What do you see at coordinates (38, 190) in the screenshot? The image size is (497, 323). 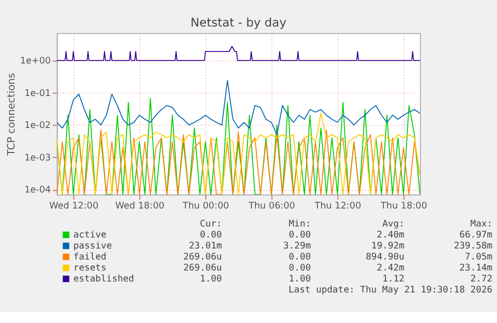 I see `y-tick-label: 1e-04` at bounding box center [38, 190].